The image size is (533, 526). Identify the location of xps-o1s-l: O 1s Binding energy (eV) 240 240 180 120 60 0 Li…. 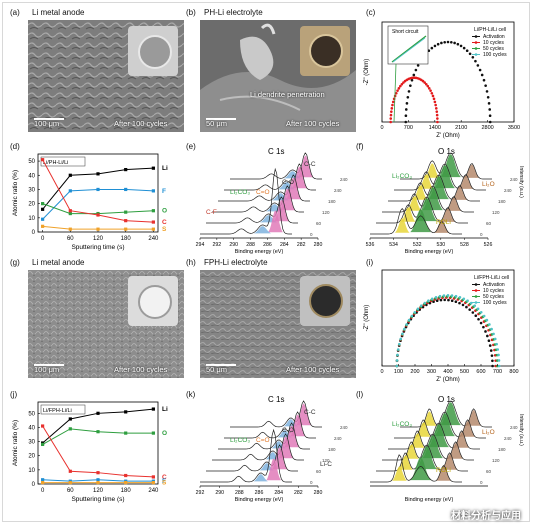
(447, 448).